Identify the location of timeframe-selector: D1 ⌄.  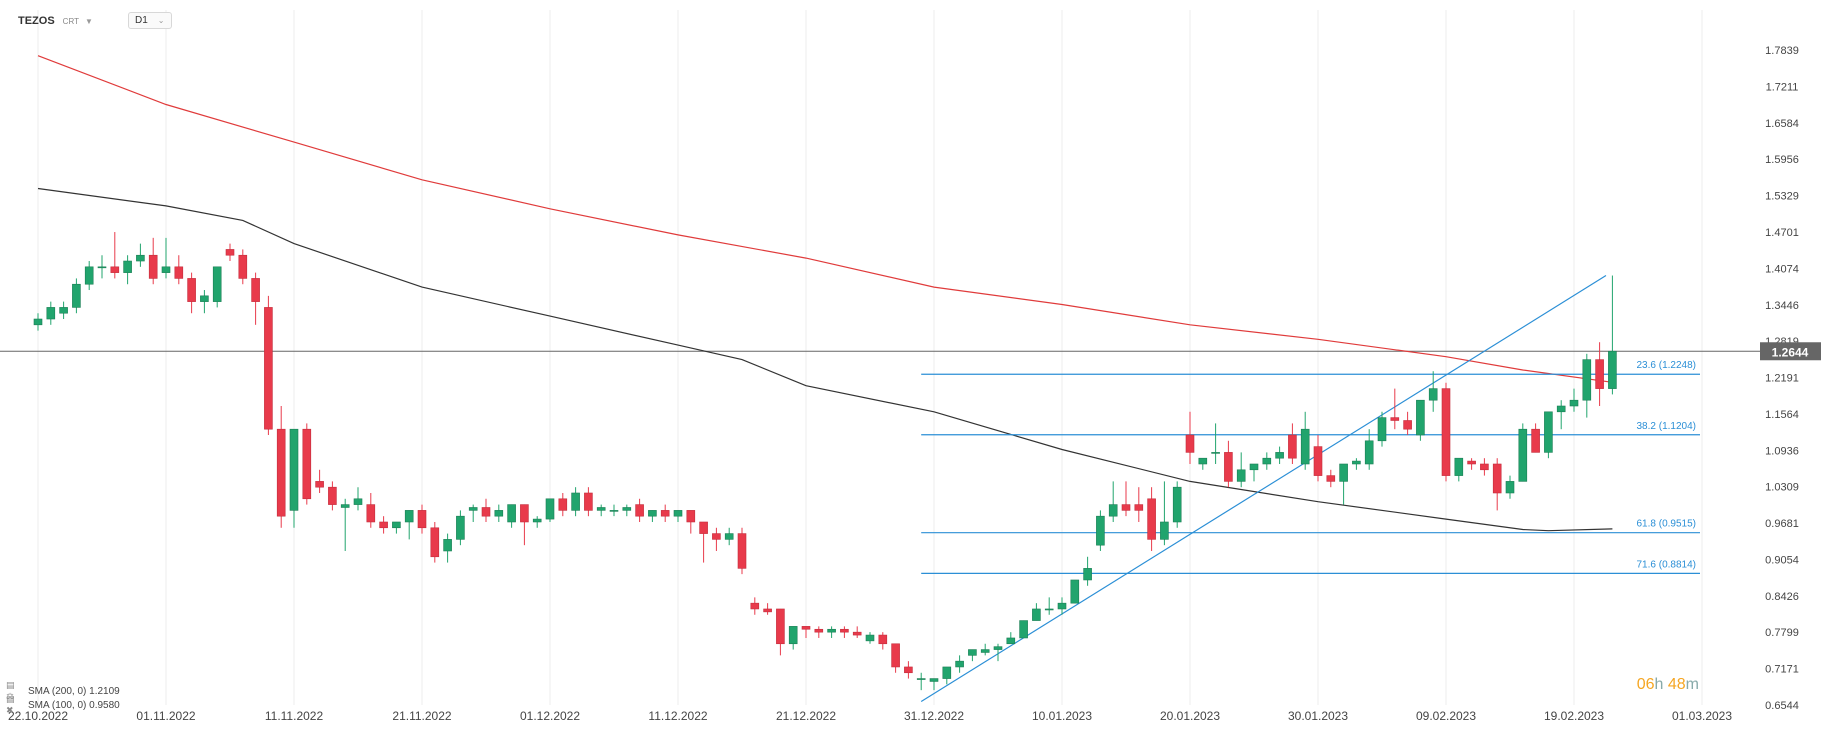
(150, 20).